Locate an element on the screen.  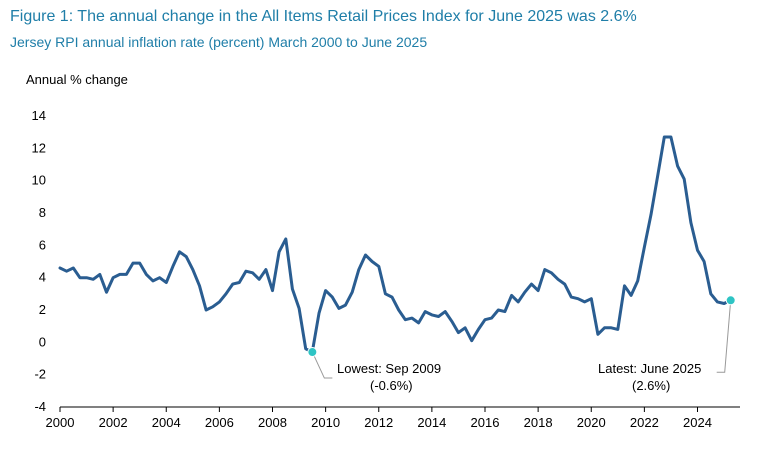
annotation-lowest-label: Lowest: Sep 2009 is located at coordinates (389, 368).